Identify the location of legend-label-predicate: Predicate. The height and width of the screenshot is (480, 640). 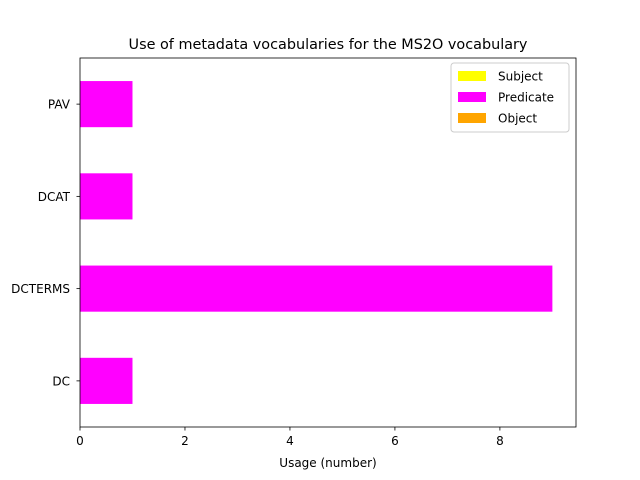
(526, 98).